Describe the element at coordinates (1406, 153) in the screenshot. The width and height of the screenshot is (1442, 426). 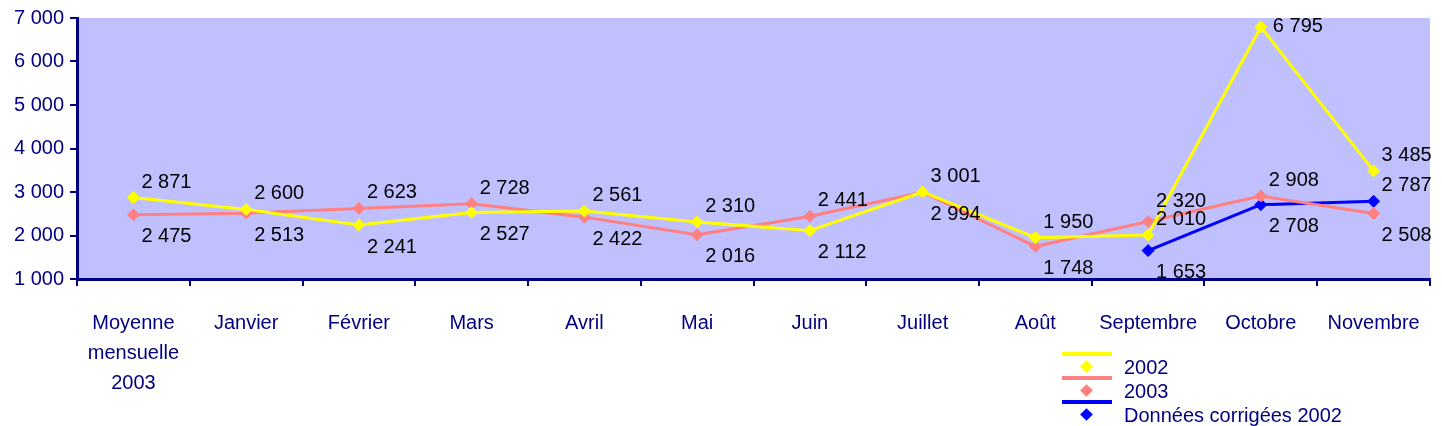
I see `data-label: 3 485` at that location.